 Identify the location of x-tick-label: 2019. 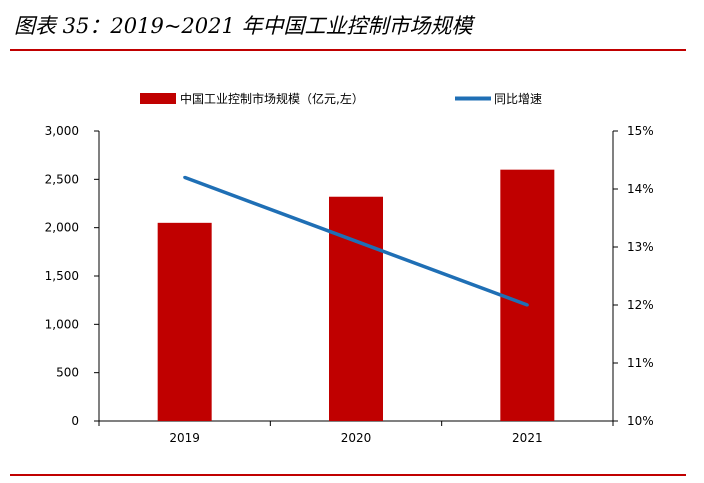
(184, 438).